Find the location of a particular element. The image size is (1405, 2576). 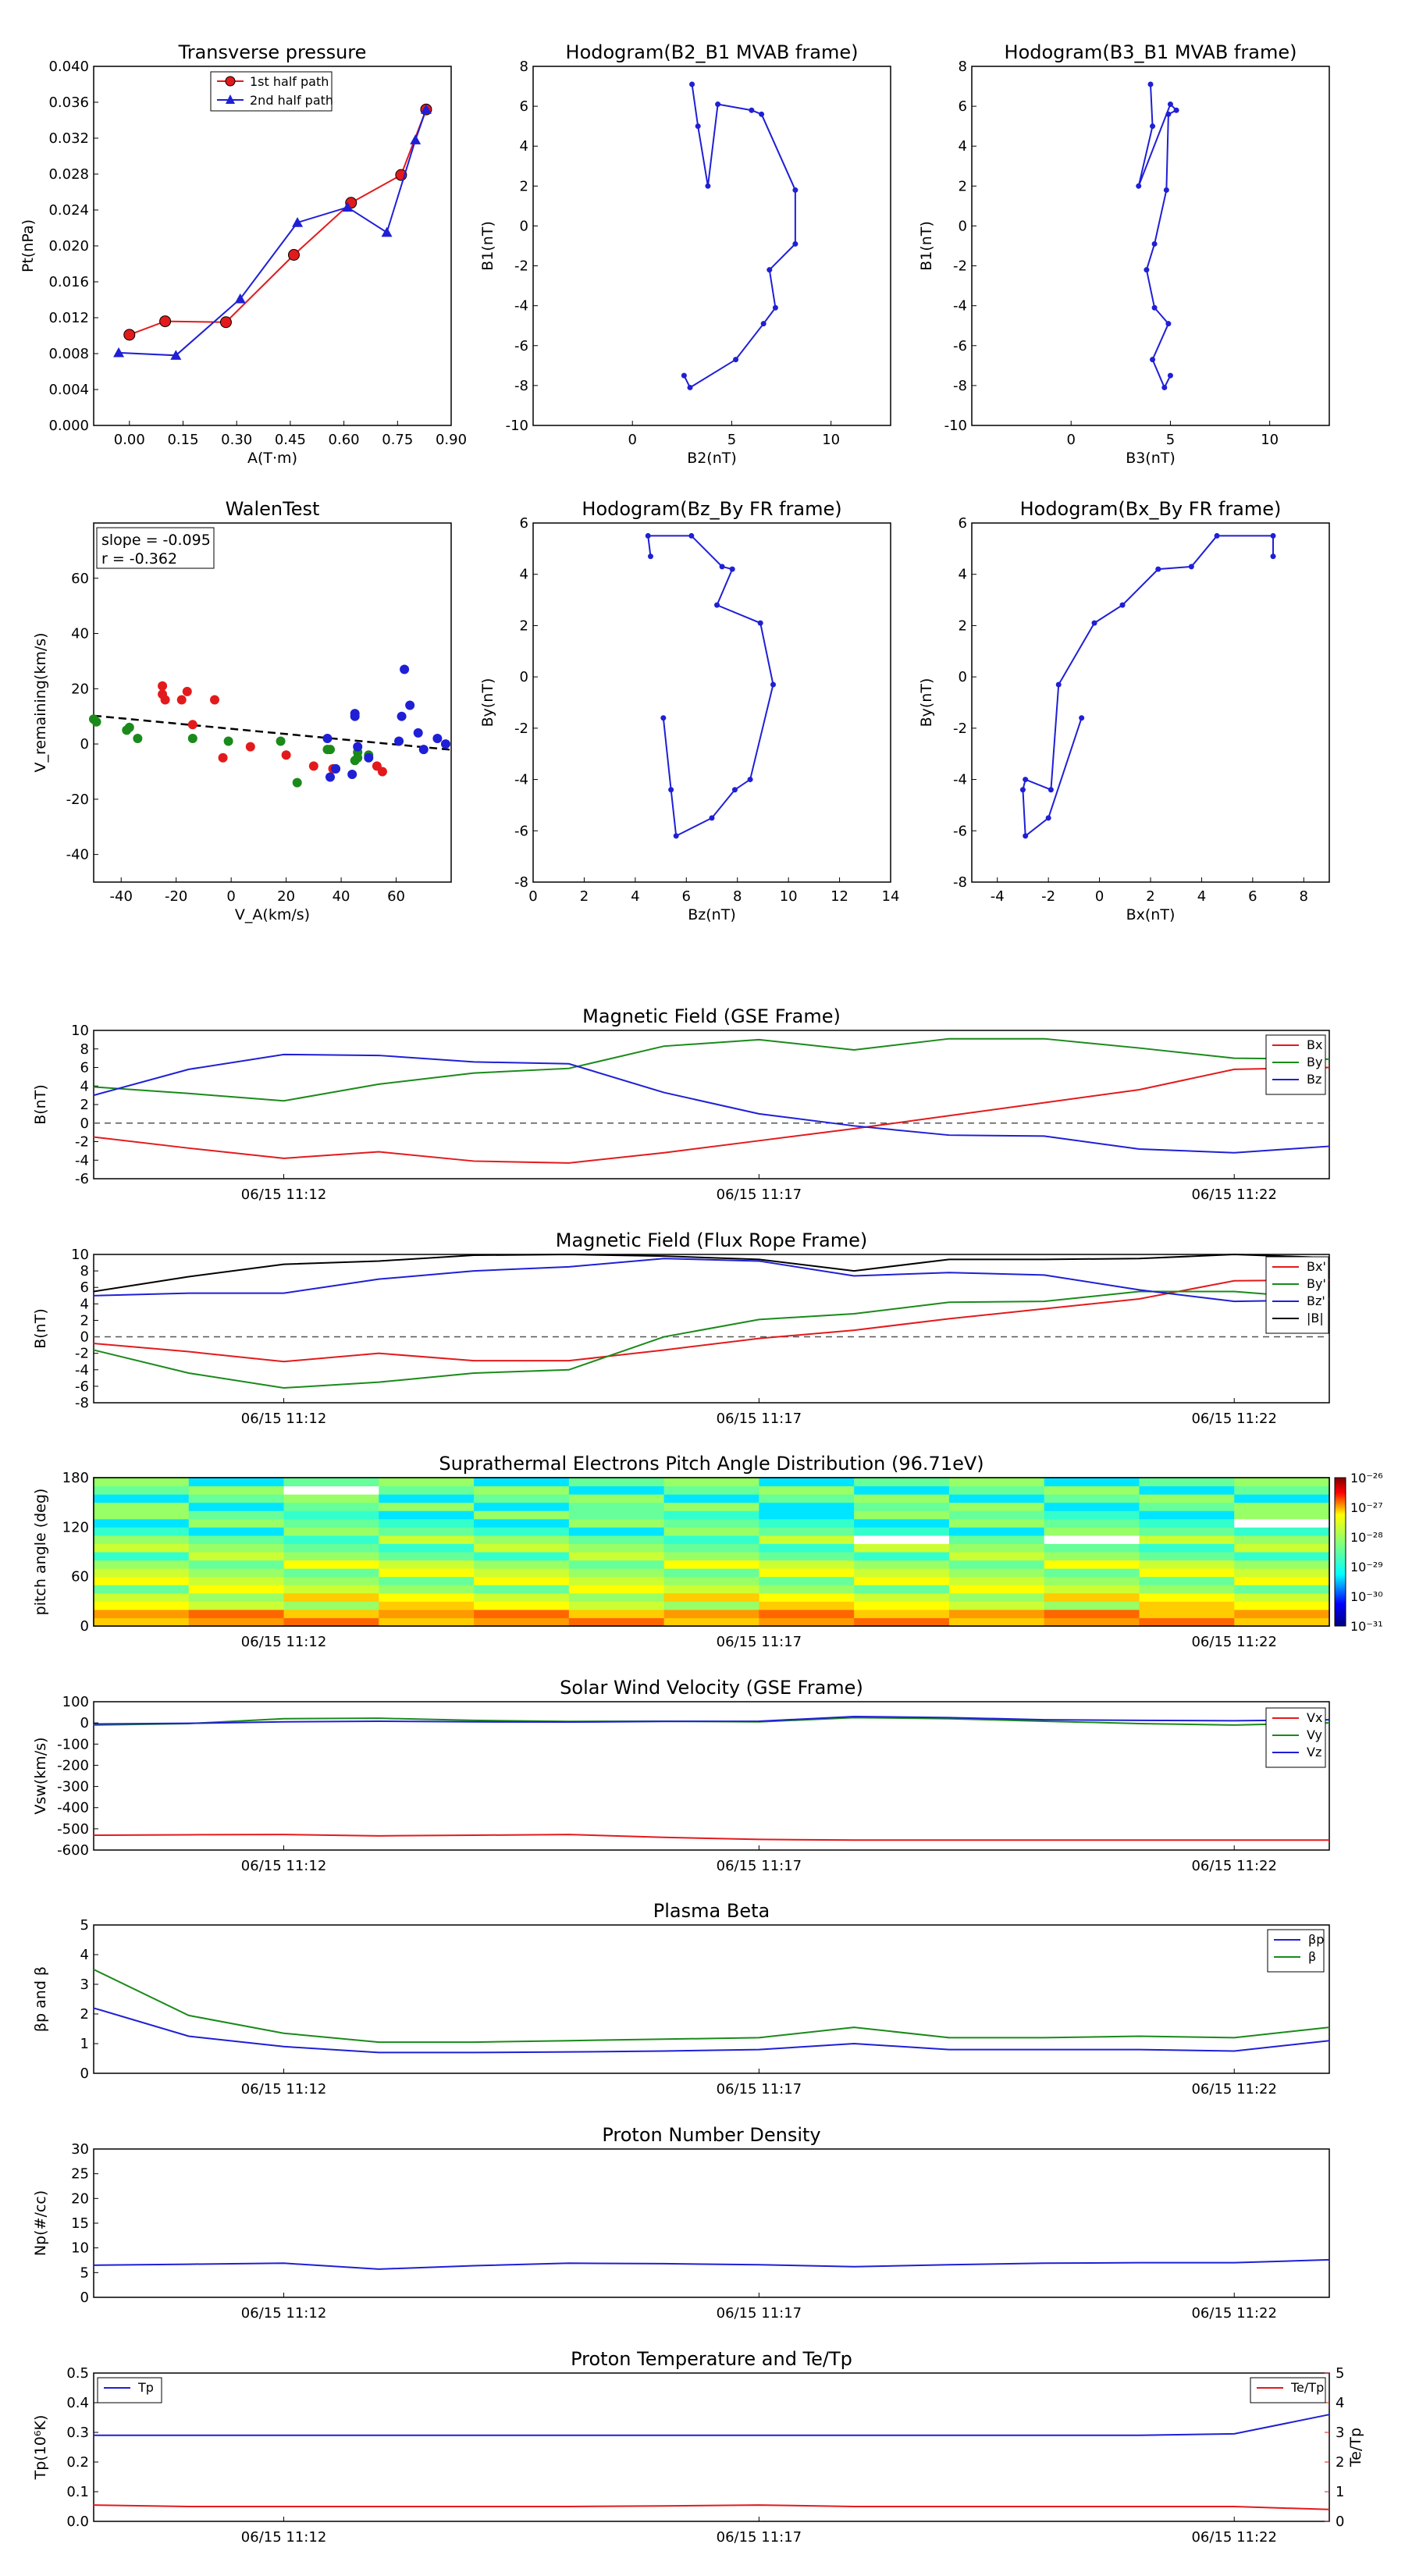

by-prime-line is located at coordinates (712, 1339).